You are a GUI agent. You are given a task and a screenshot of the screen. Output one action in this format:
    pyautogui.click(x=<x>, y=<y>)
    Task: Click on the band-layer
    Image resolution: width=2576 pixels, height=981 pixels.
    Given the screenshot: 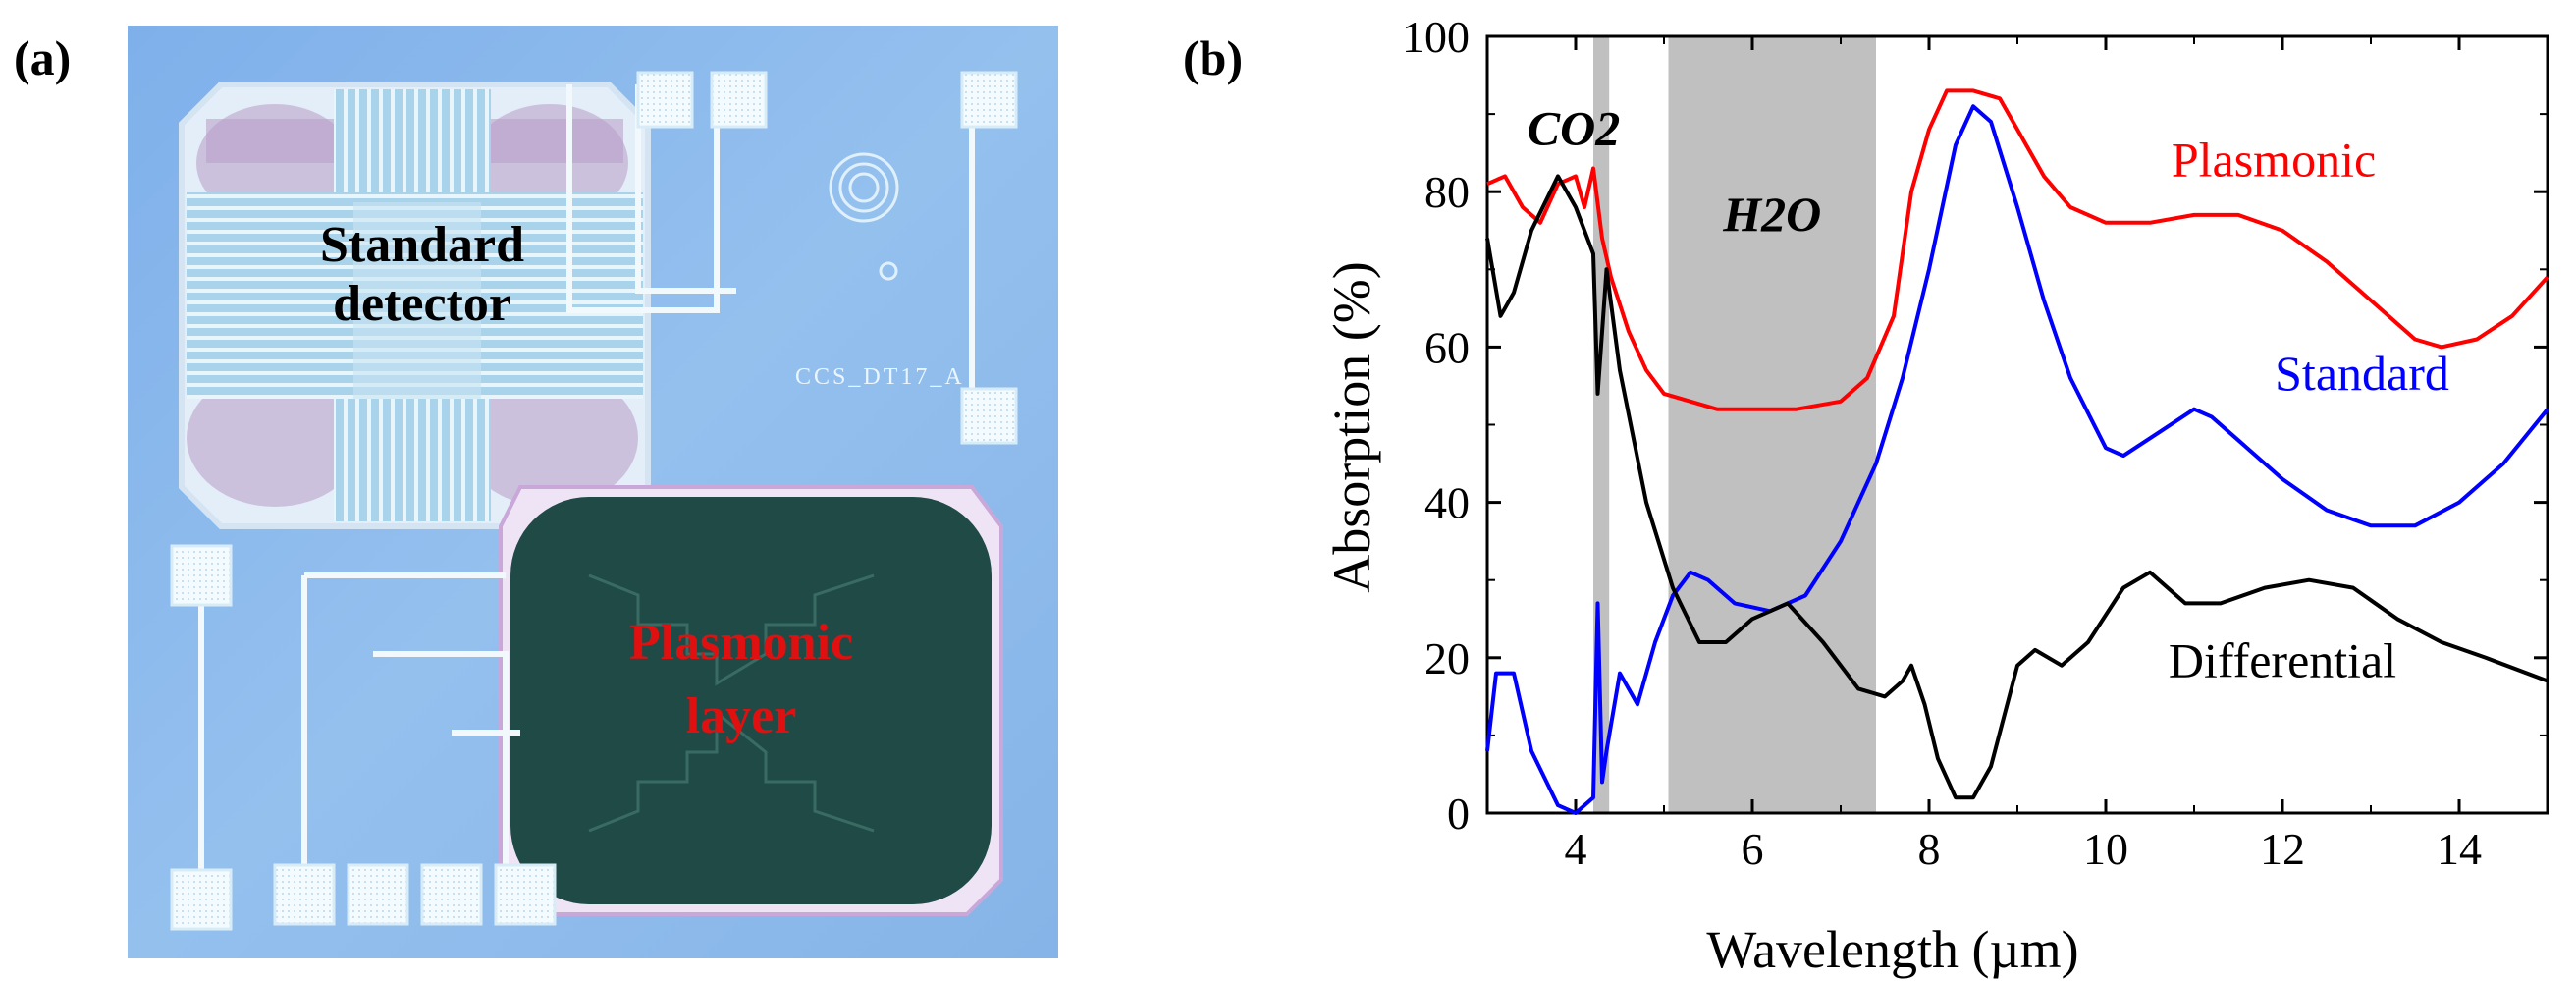 What is the action you would take?
    pyautogui.click(x=1734, y=424)
    